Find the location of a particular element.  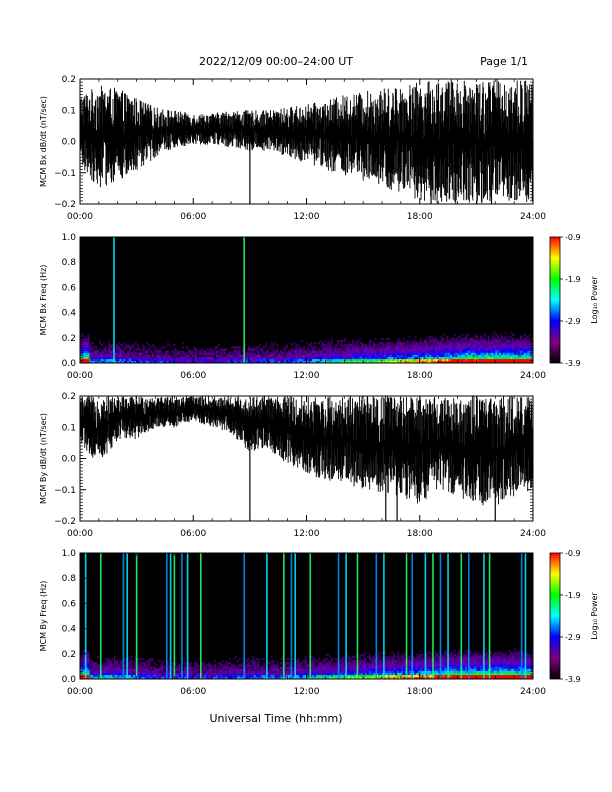

x-axis-title: Universal Time (hh:mm) is located at coordinates (276, 718).